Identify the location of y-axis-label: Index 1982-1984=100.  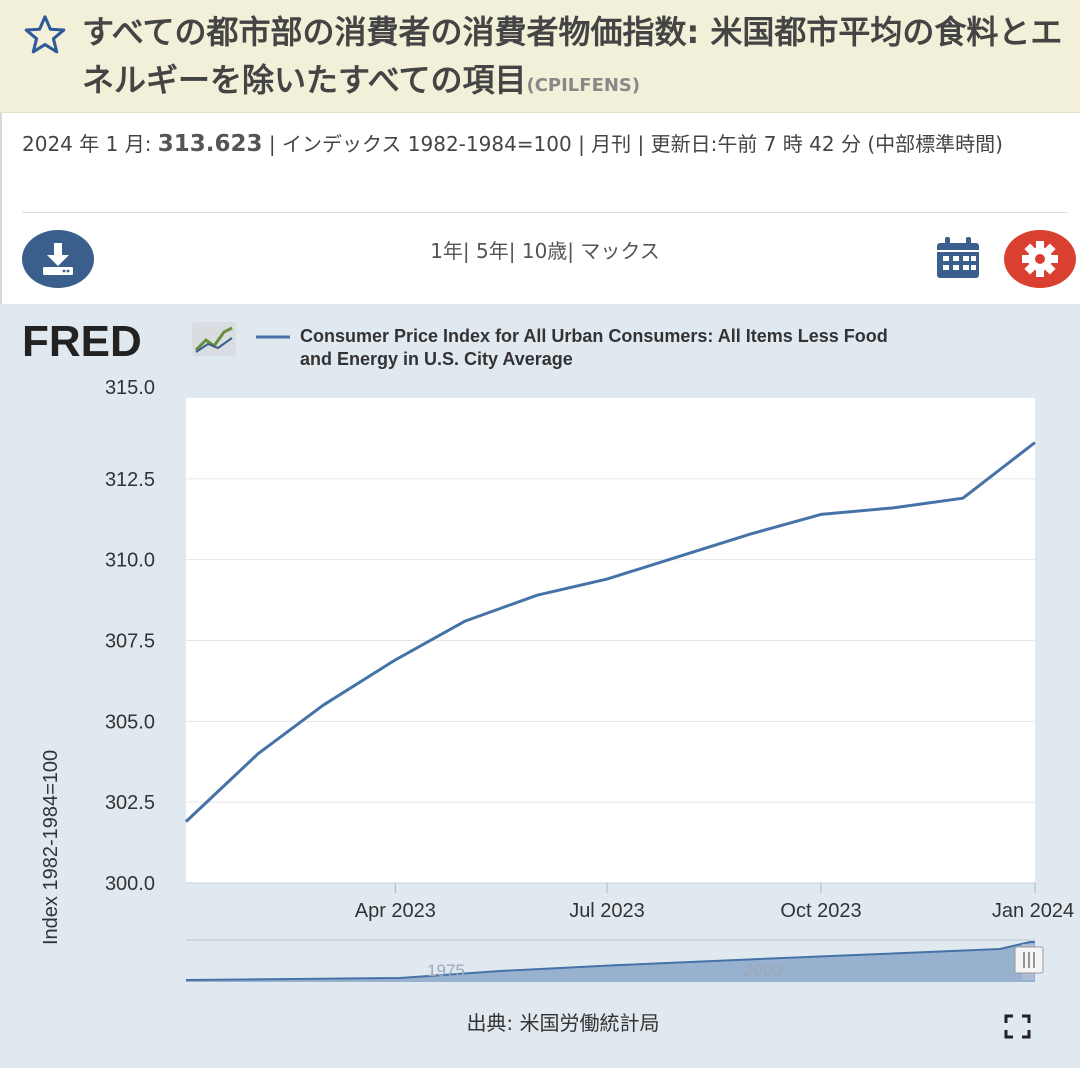
(51, 847).